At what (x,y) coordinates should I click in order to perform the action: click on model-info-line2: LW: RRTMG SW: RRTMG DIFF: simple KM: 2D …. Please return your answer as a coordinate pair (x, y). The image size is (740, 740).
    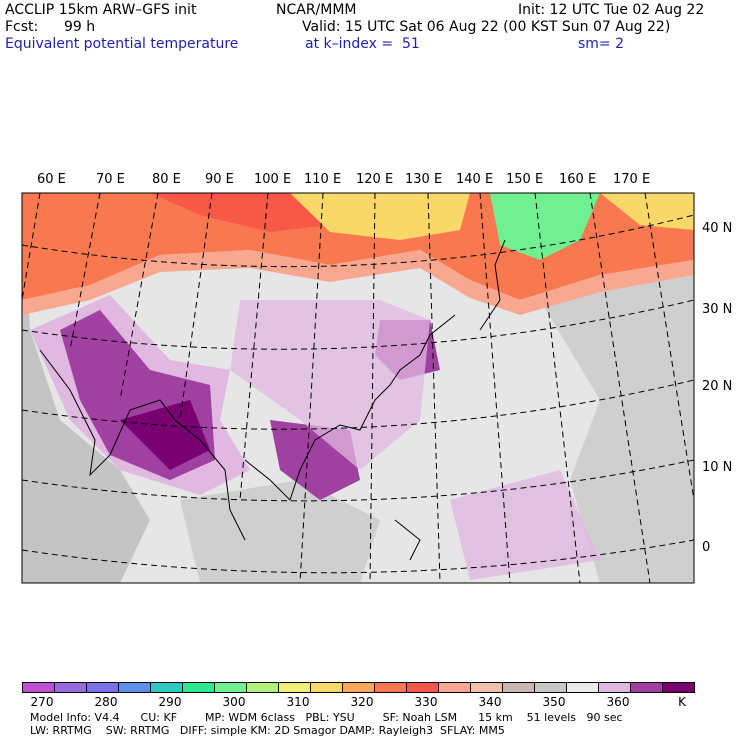
    Looking at the image, I should click on (267, 730).